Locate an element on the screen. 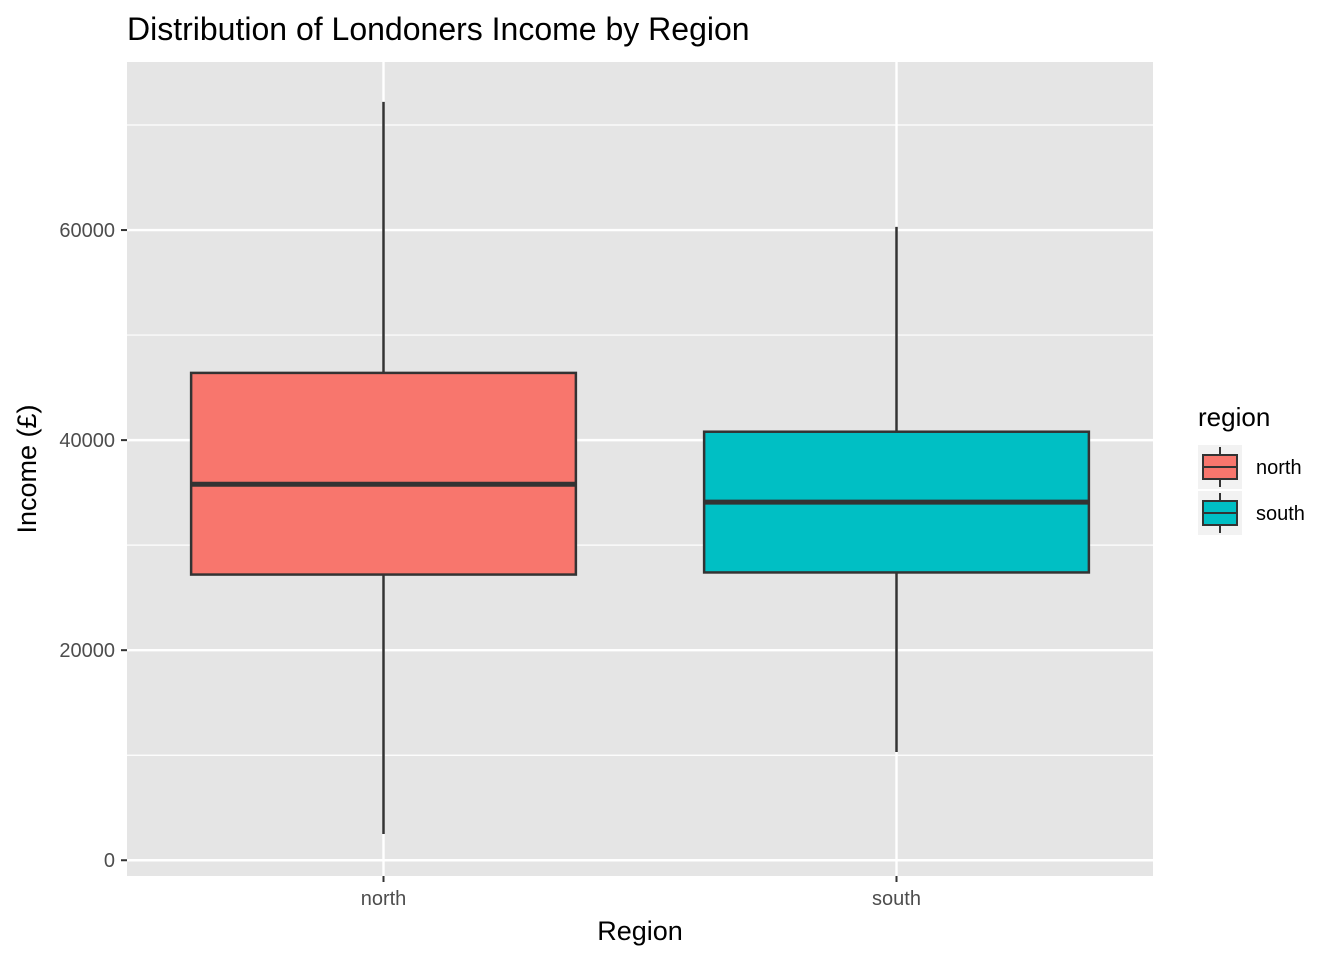  y-tick-label: 20000 is located at coordinates (87, 651).